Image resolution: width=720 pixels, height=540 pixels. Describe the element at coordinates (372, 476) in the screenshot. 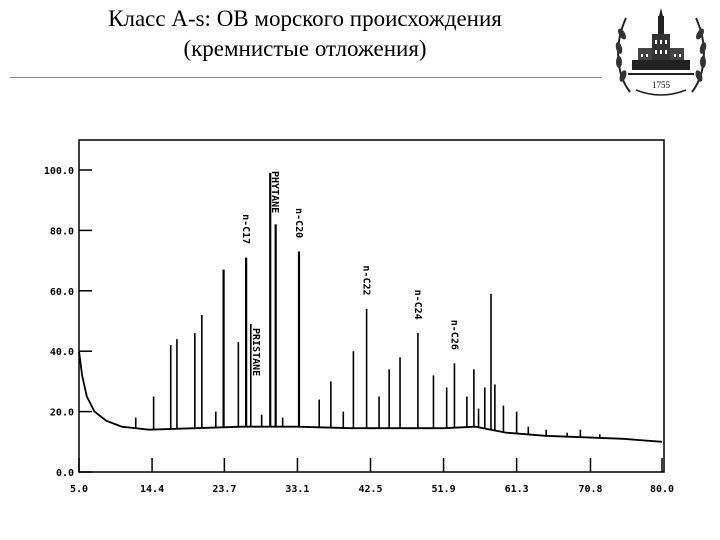

I see `x-axis: 5.0 14.4 23.7 33.1 42.5 51.9 61.3 70.8 80.0` at that location.